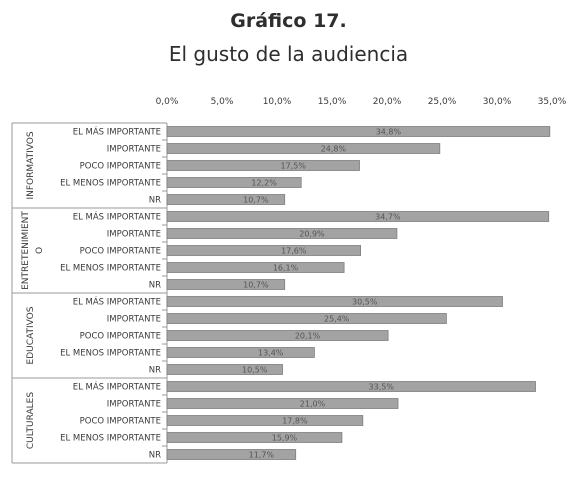  I want to click on value-label: 25,4%, so click(337, 319).